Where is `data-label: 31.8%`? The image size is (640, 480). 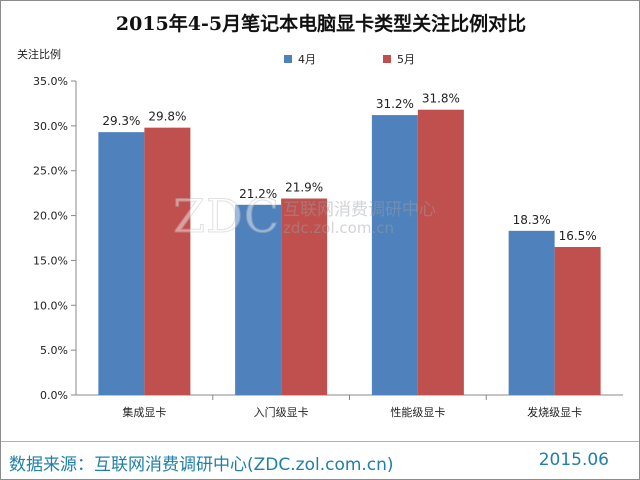
data-label: 31.8% is located at coordinates (441, 99).